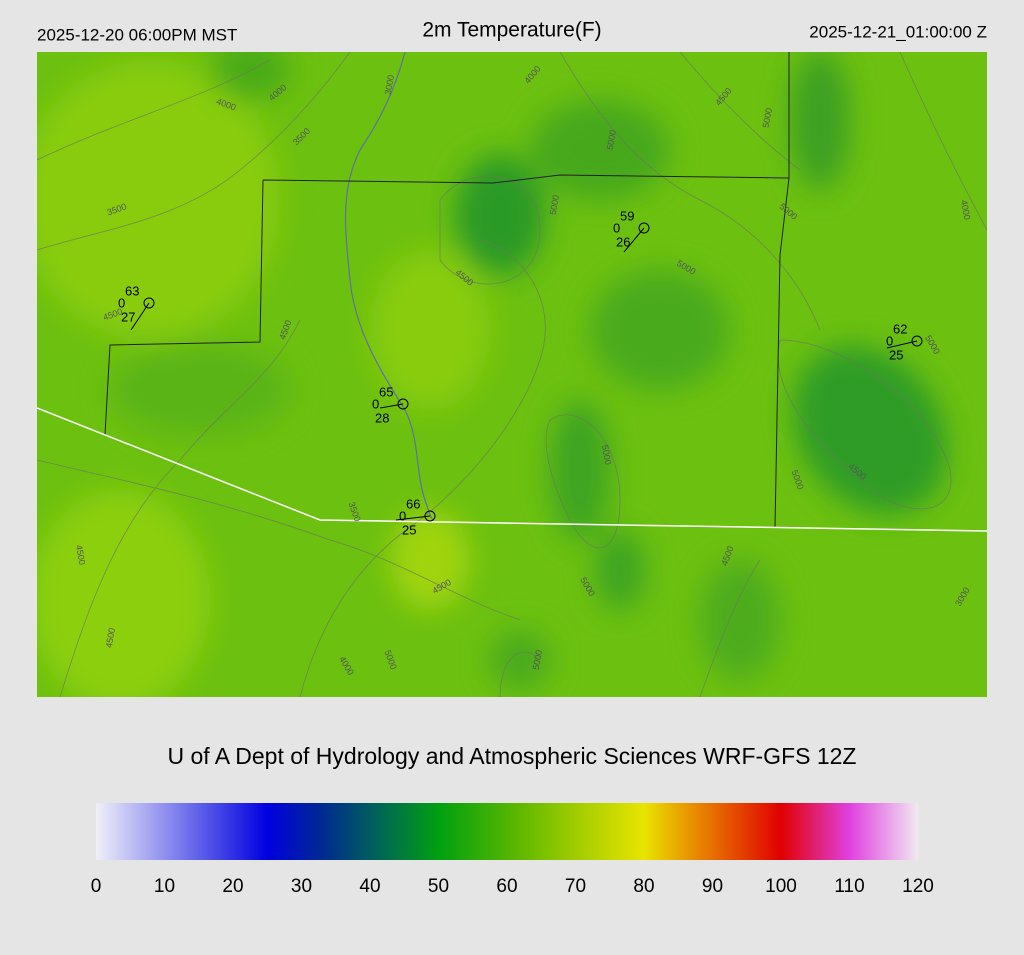 The width and height of the screenshot is (1024, 955). What do you see at coordinates (627, 215) in the screenshot?
I see `temperature: 59` at bounding box center [627, 215].